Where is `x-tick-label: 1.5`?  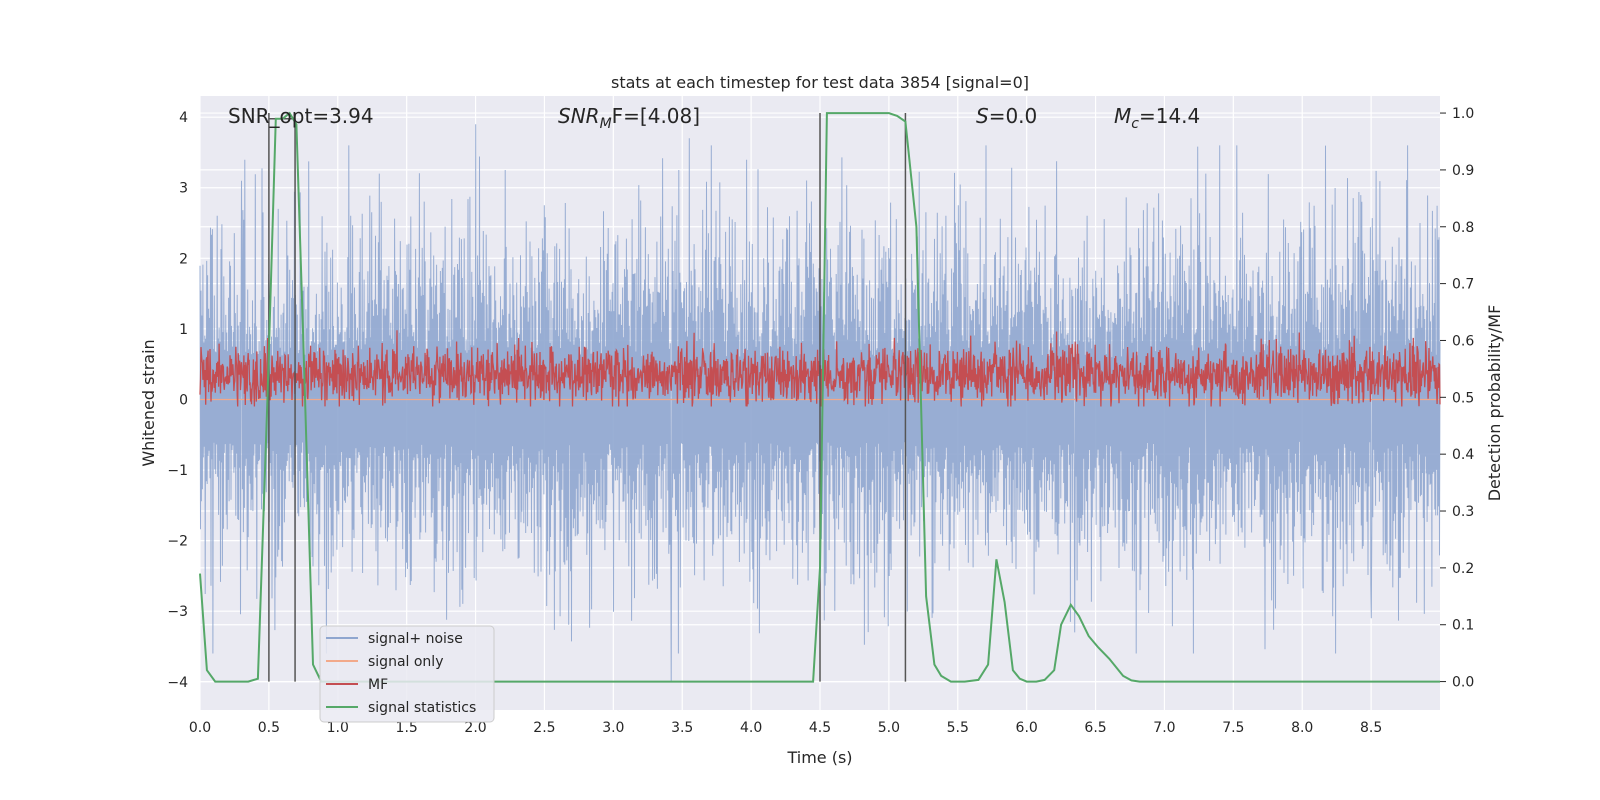
x-tick-label: 1.5 is located at coordinates (407, 728).